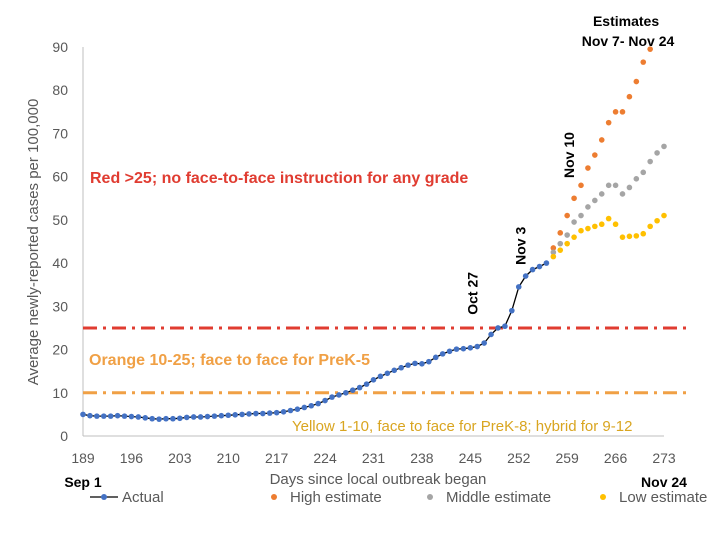  What do you see at coordinates (229, 458) in the screenshot?
I see `x-tick-label: 210` at bounding box center [229, 458].